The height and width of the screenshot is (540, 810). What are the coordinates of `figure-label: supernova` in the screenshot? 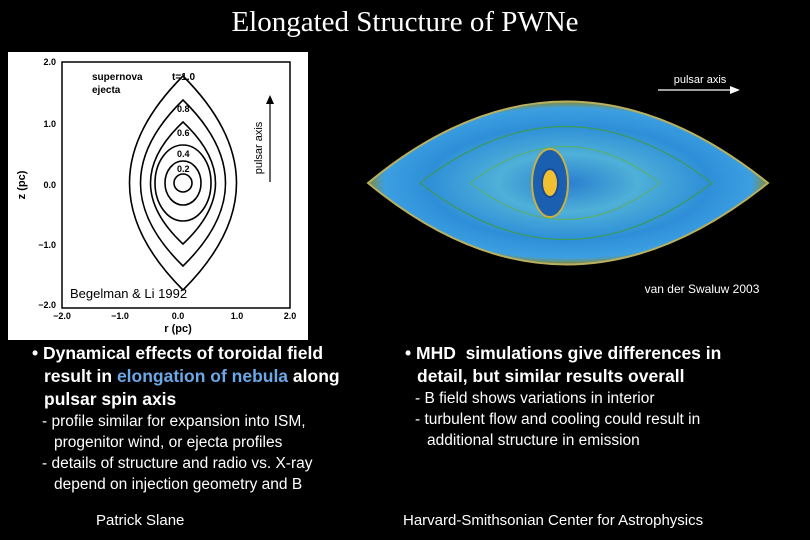 It's located at (117, 77).